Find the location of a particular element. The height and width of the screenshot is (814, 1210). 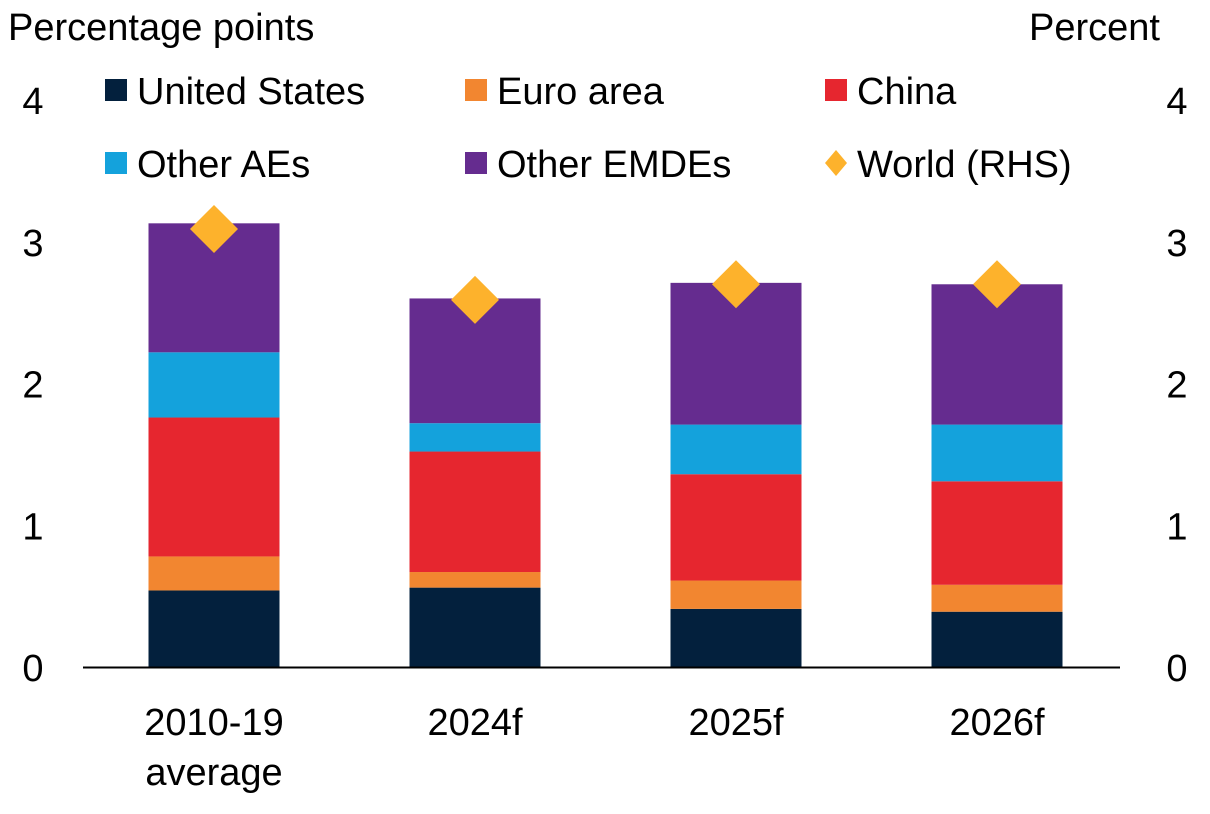

legend-label: World (RHS) is located at coordinates (964, 165).